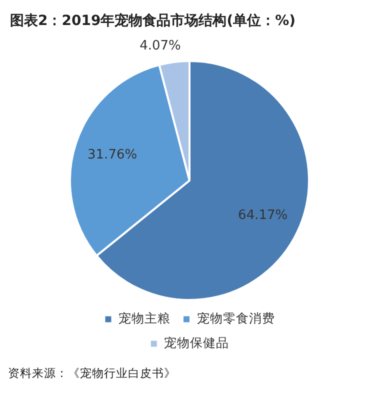 This screenshot has height=415, width=379. I want to click on data-label: 4.07%, so click(160, 46).